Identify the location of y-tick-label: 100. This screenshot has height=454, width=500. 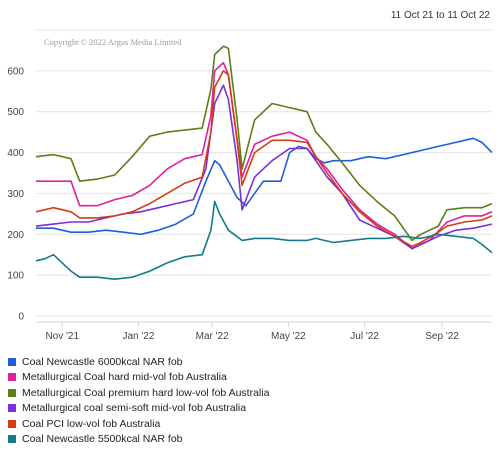
(15, 276).